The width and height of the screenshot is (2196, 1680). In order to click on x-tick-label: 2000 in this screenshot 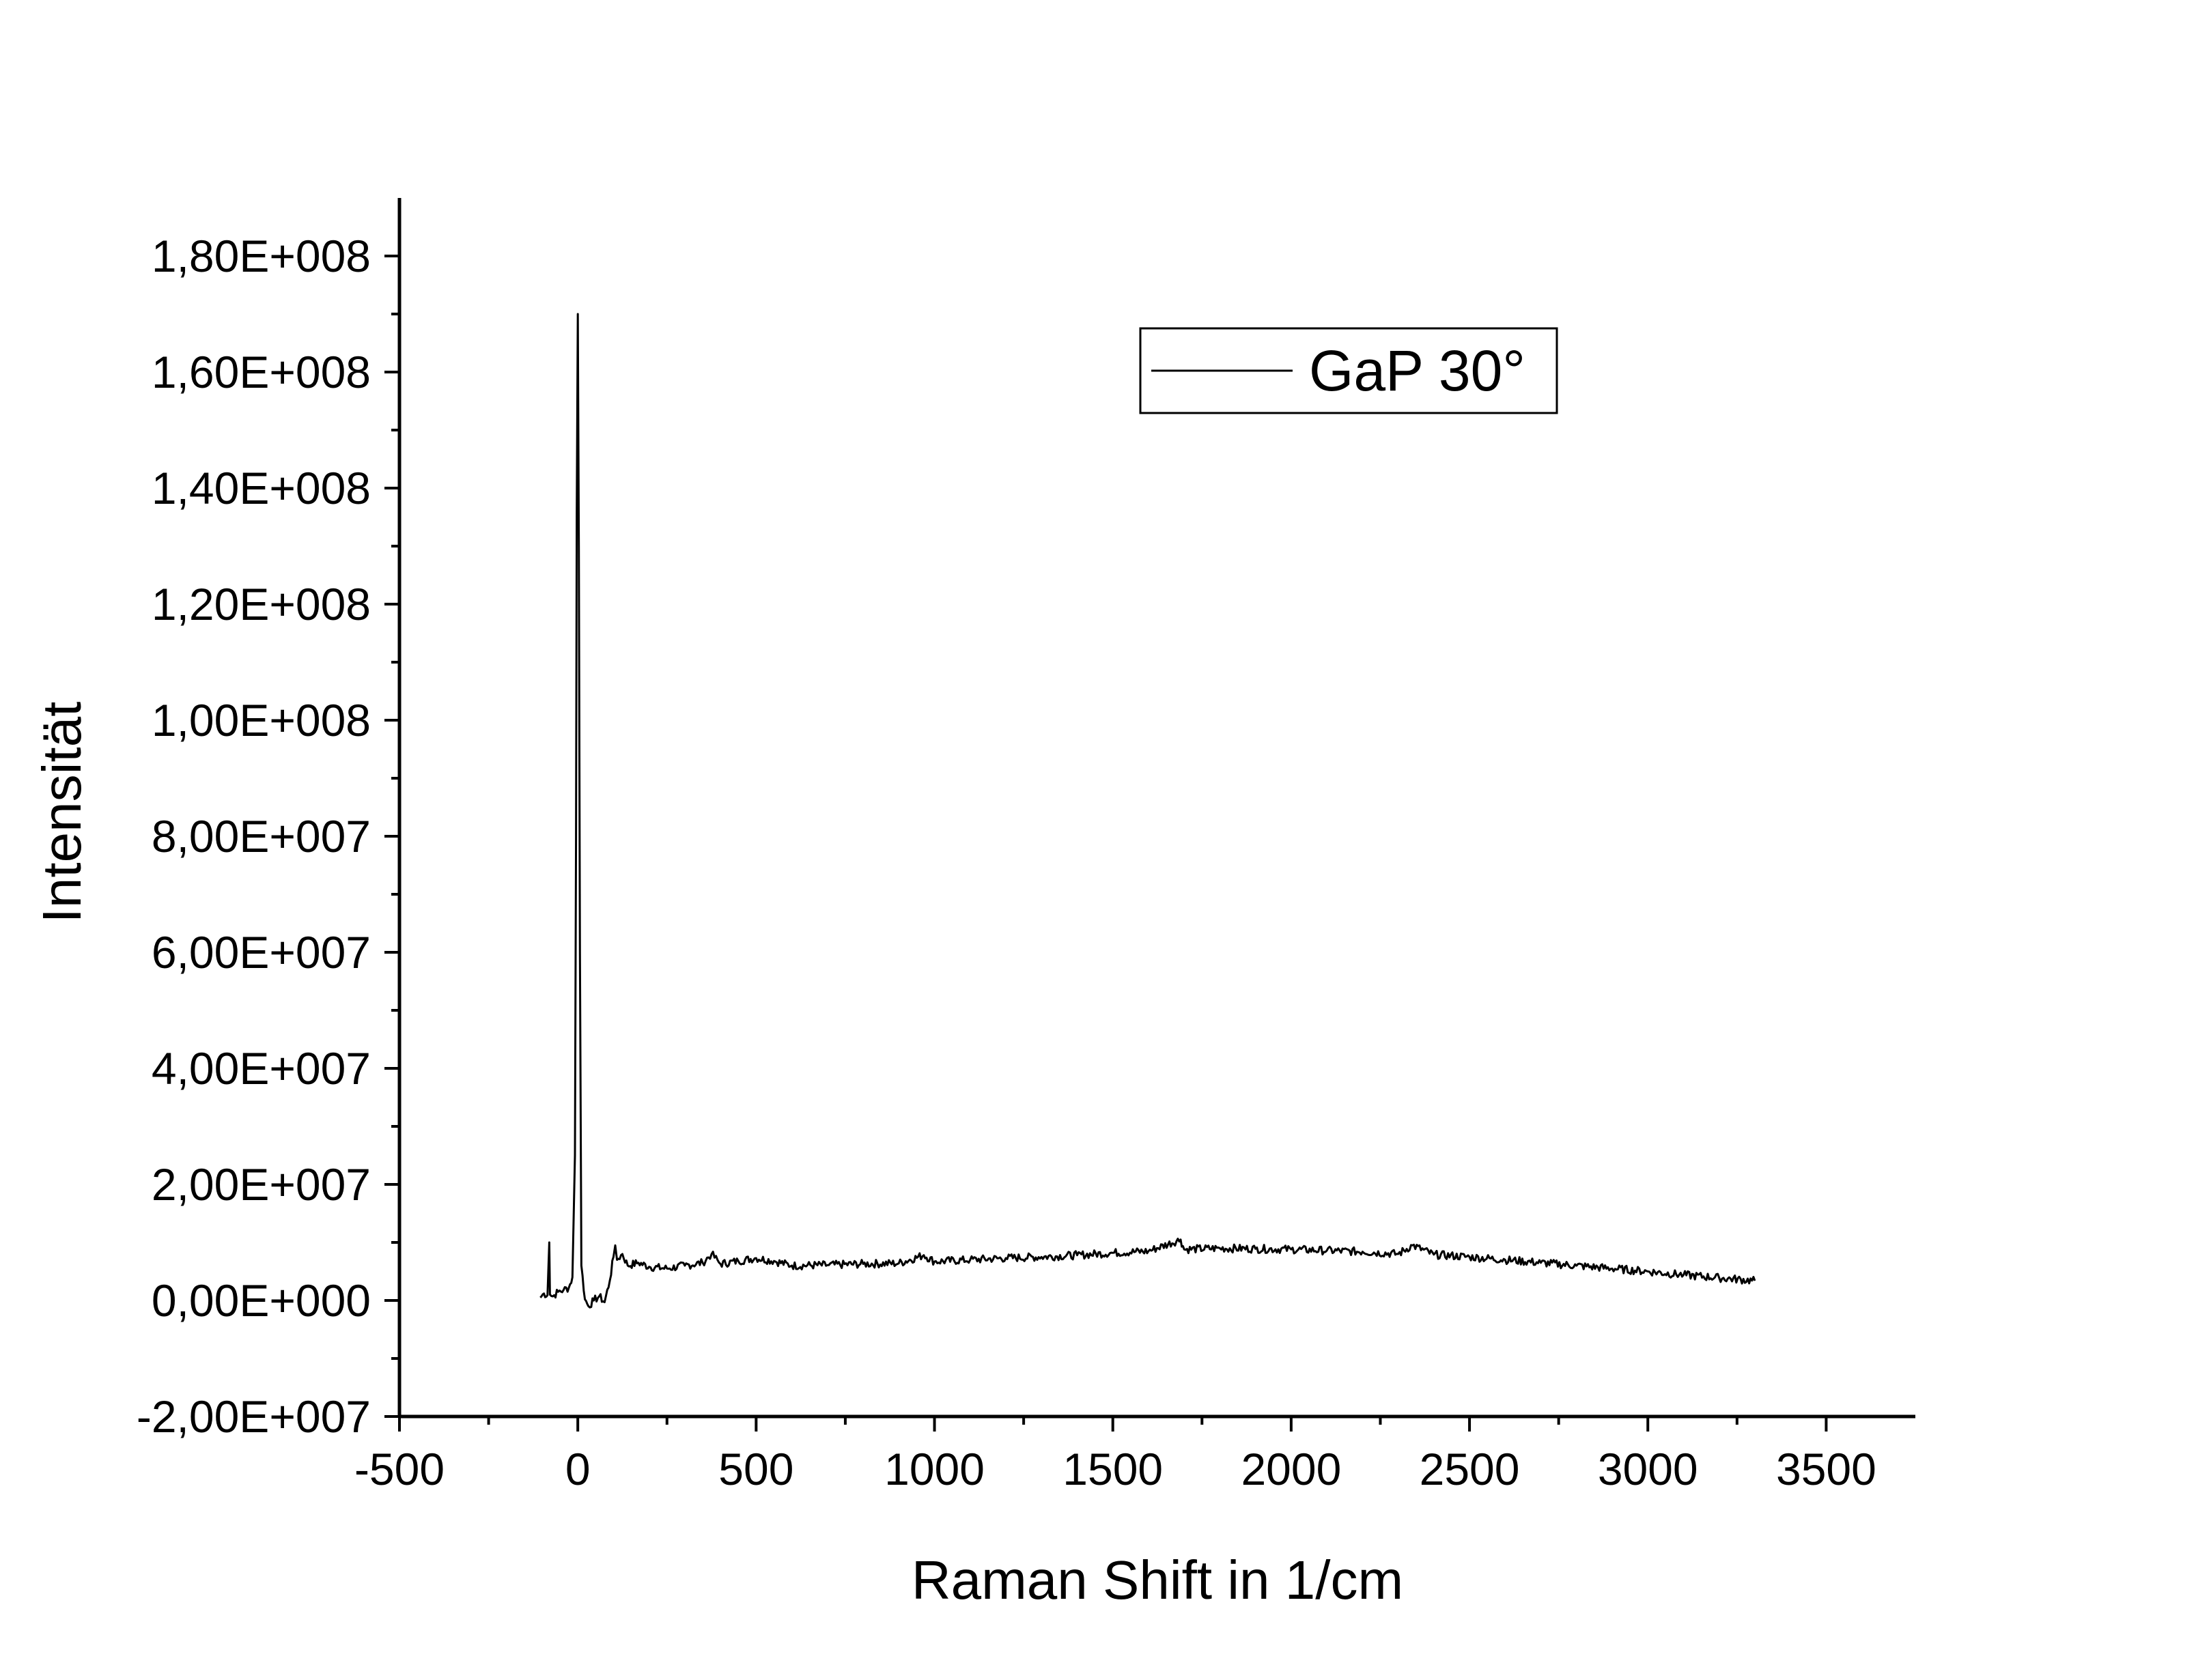, I will do `click(1291, 1469)`.